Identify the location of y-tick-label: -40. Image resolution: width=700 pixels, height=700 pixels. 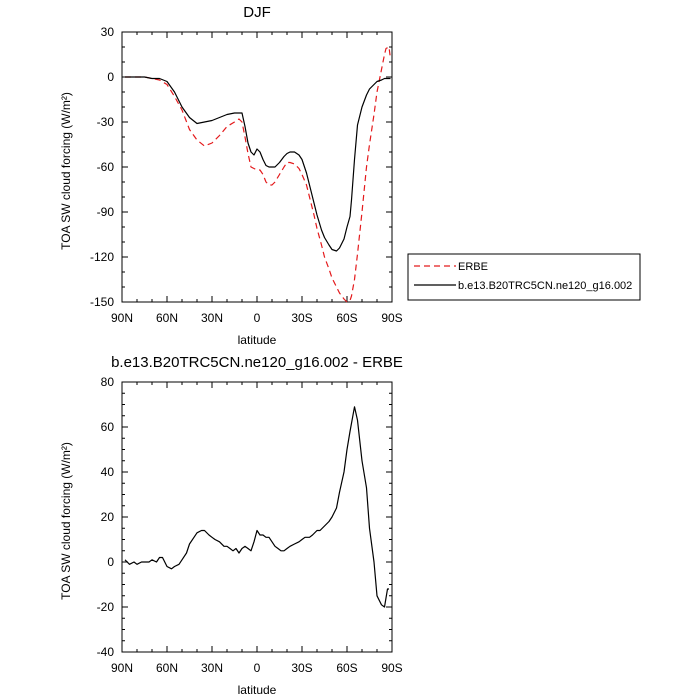
(106, 652).